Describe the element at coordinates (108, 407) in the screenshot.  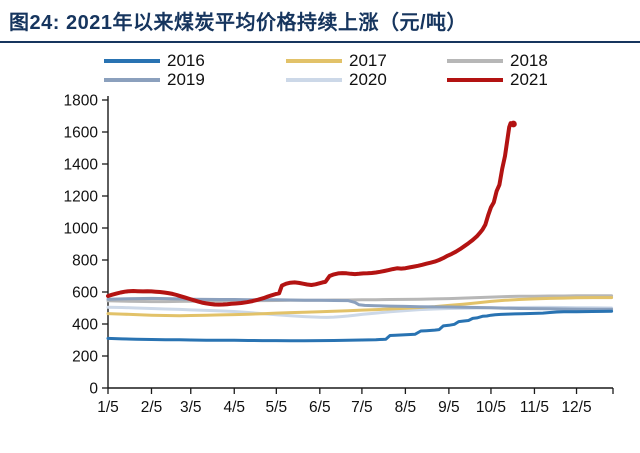
I see `x-tick-label: 1/5` at that location.